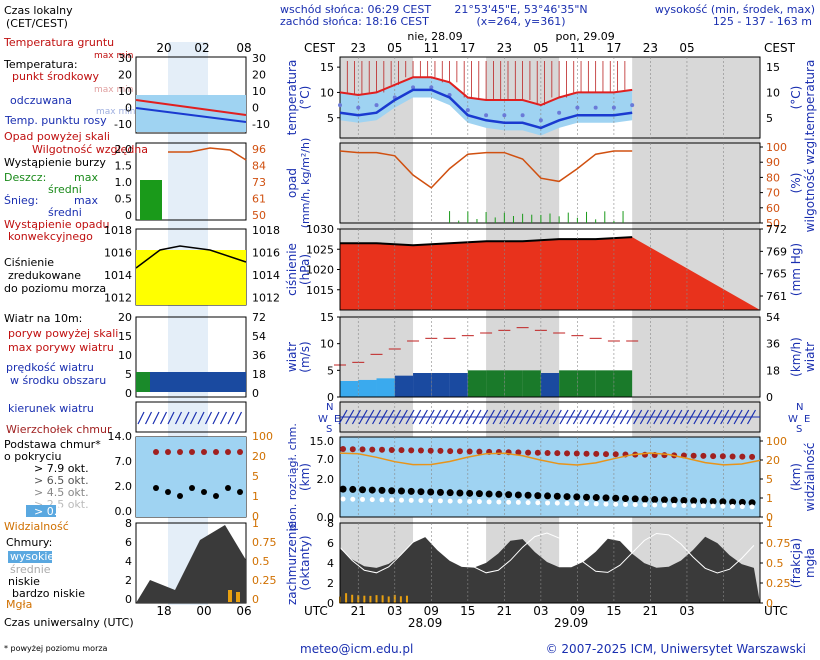  Describe the element at coordinates (796, 98) in the screenshot. I see `temp-unit-right: (°C)` at that location.